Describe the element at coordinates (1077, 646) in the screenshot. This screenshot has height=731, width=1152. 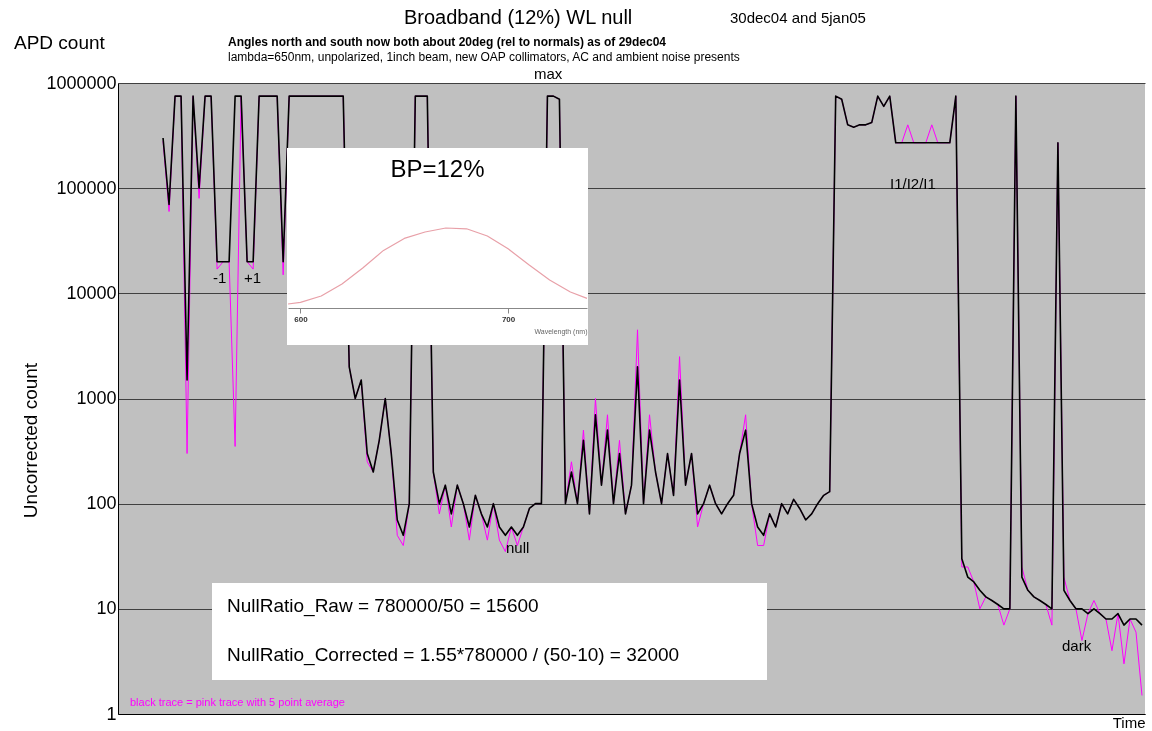
I see `annotation: dark` at that location.